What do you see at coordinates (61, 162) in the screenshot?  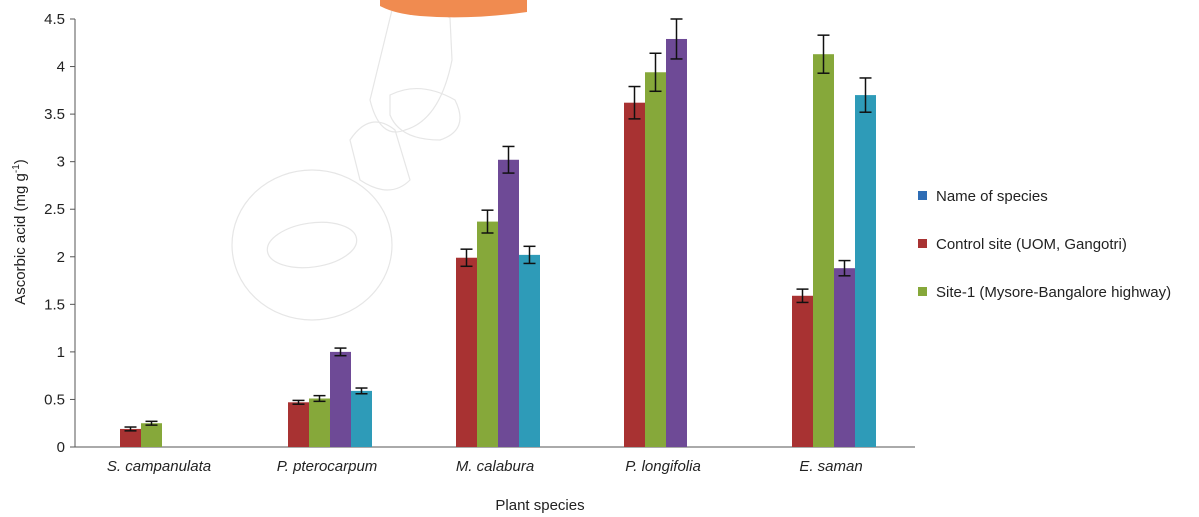 I see `y-tick-label: 3` at bounding box center [61, 162].